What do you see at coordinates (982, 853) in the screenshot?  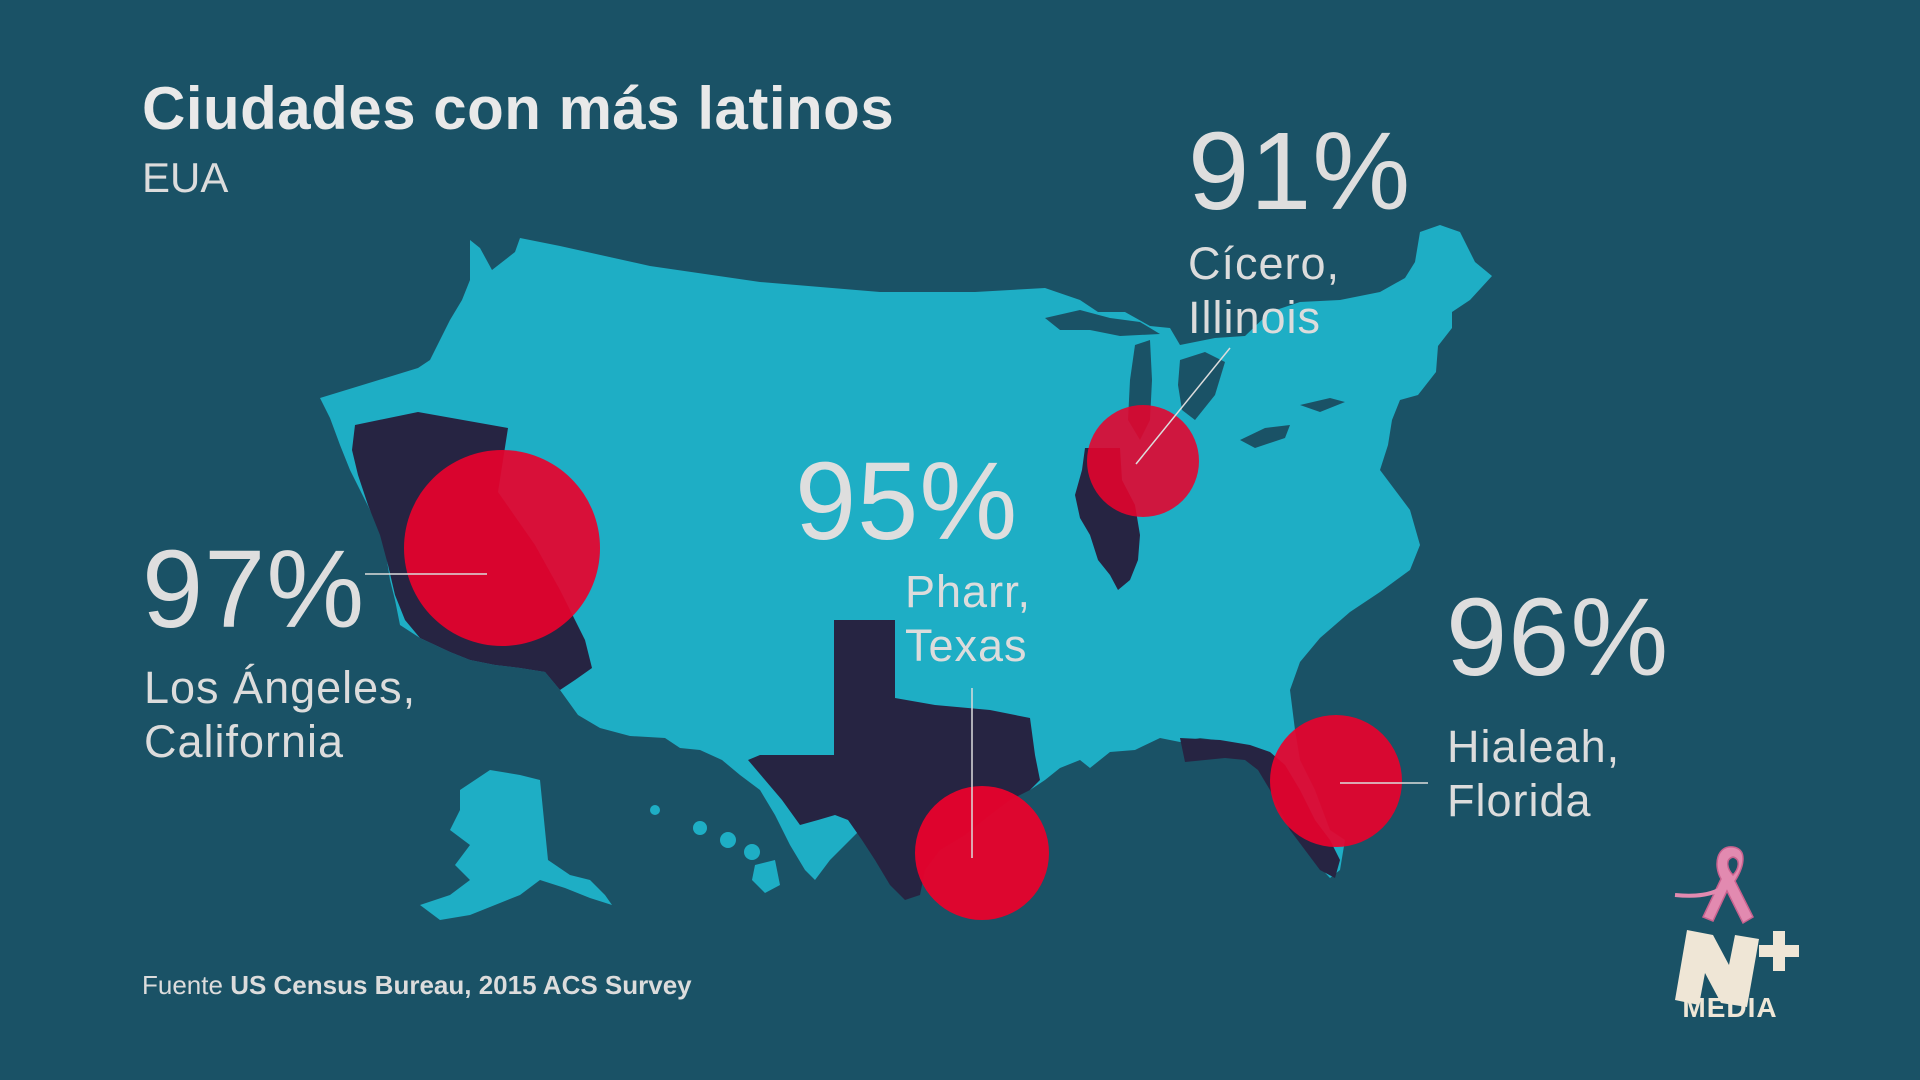 I see `marker-pharr` at bounding box center [982, 853].